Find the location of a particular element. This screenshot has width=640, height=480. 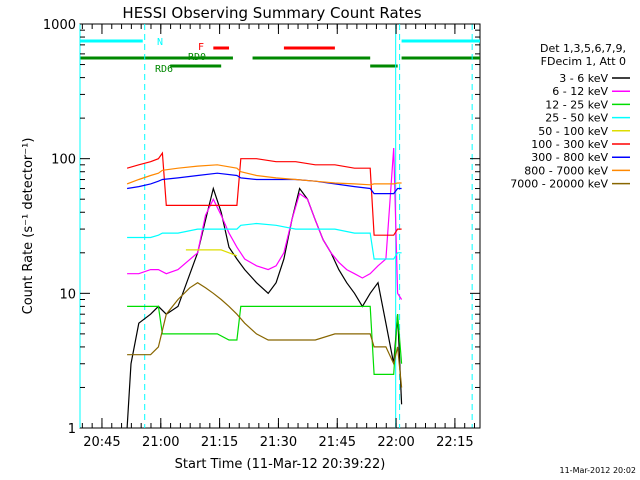

chart-title: HESSI Observing Summary Count Rates is located at coordinates (271, 13).